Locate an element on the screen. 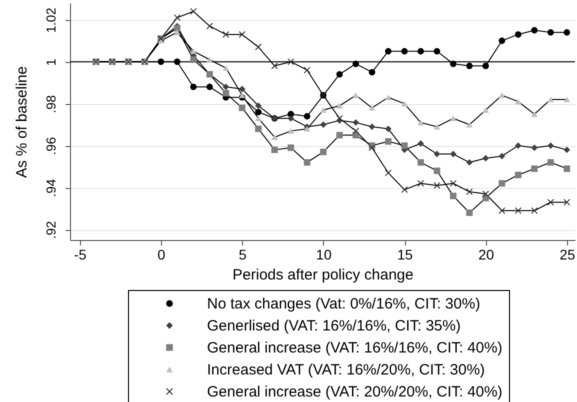  y-tick-label: .96 is located at coordinates (51, 146).